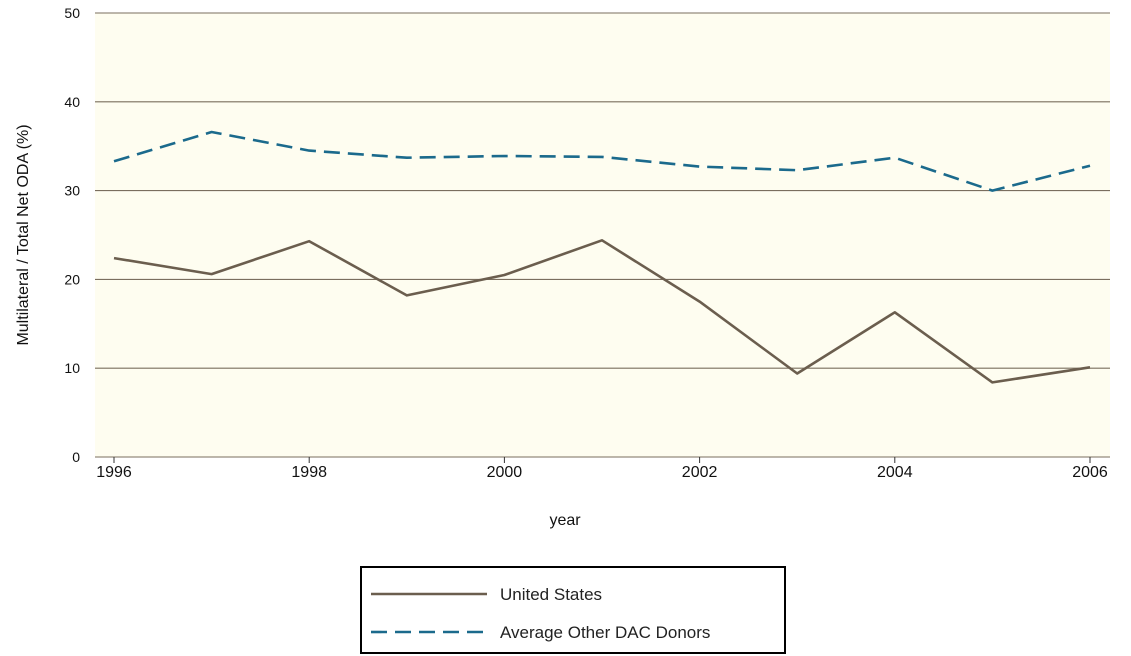  What do you see at coordinates (602, 161) in the screenshot?
I see `series-line-average-other-dac-donors` at bounding box center [602, 161].